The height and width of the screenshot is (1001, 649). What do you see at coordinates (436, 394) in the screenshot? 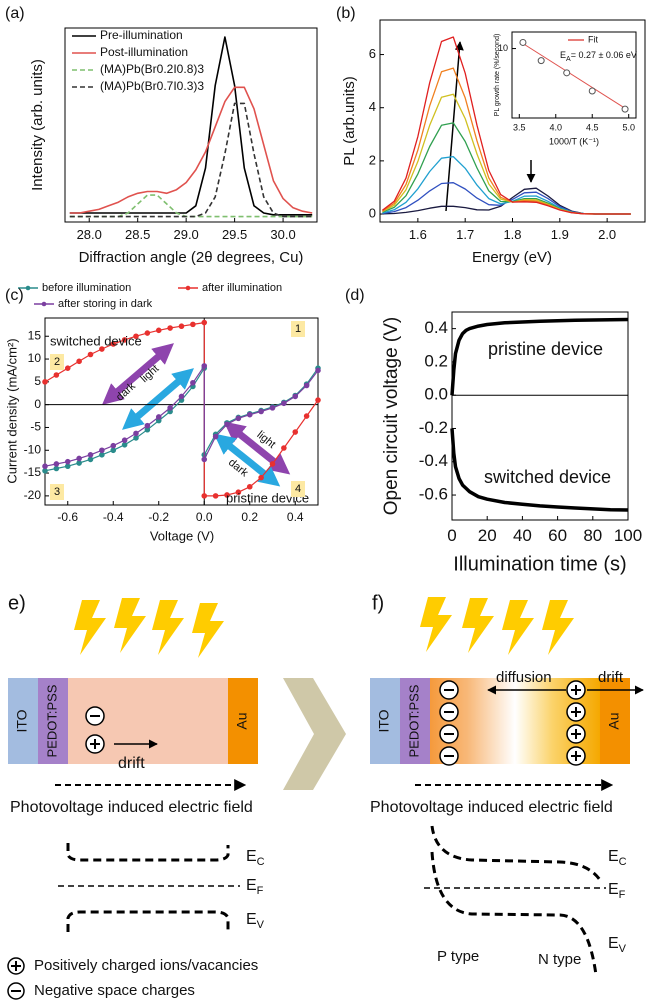
I see `y-tick-label: 0.0` at bounding box center [436, 394].